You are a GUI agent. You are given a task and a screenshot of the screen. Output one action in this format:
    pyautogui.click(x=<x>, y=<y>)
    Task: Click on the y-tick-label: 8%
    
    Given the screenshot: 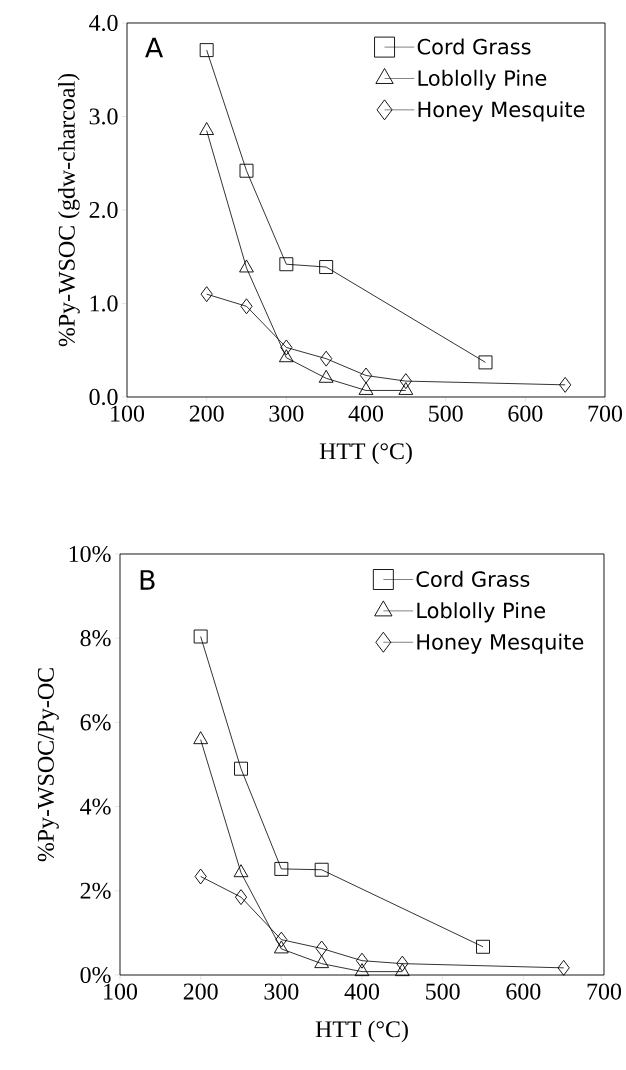 What is the action you would take?
    pyautogui.click(x=95, y=638)
    